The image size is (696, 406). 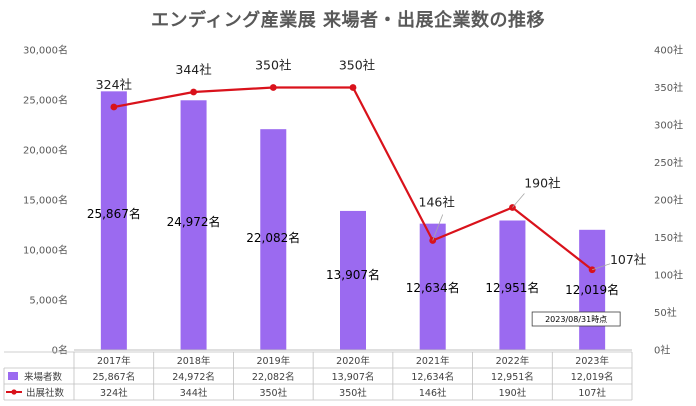 I want to click on y-right-tick-label: 200社, so click(x=668, y=200).